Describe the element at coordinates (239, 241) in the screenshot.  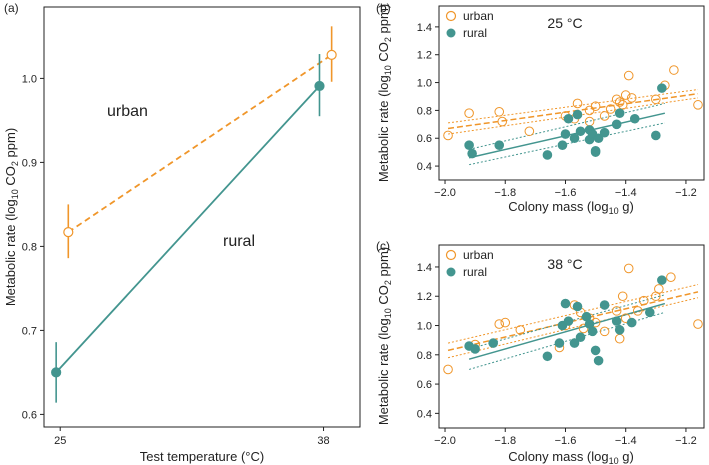
I see `panel-a-rural-label: rural` at that location.